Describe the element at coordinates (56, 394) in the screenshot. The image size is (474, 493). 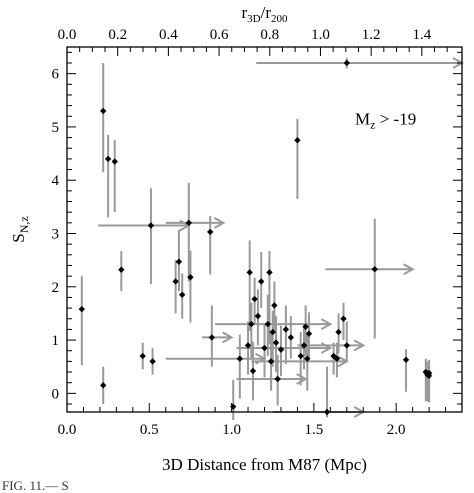
I see `y-tick-label: 0` at that location.